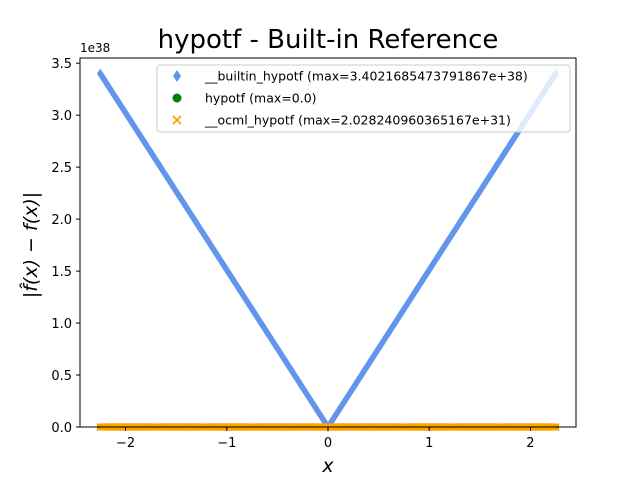  I want to click on series-ocml-hypotf, so click(328, 427).